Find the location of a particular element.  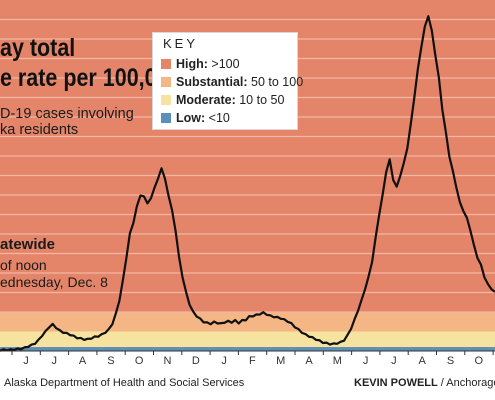

credit-org: / Anchorage Da is located at coordinates (467, 383).